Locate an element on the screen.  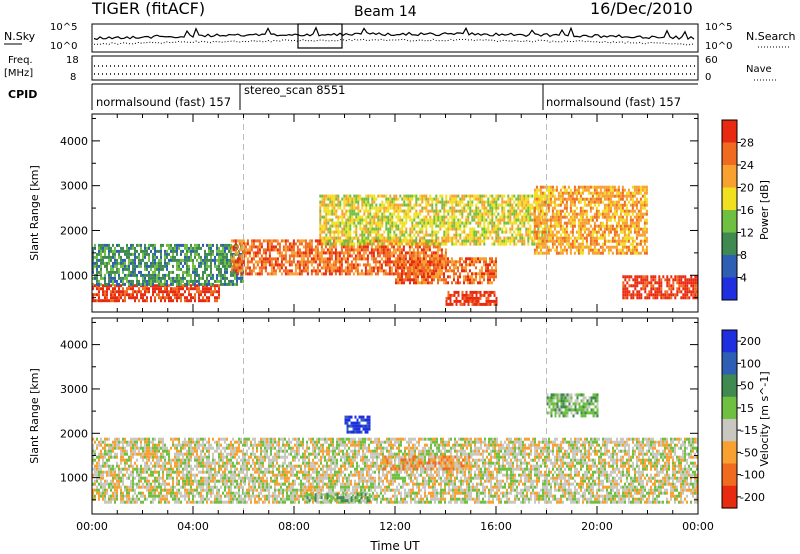
colorbar-tick-label: 28 is located at coordinates (747, 143).